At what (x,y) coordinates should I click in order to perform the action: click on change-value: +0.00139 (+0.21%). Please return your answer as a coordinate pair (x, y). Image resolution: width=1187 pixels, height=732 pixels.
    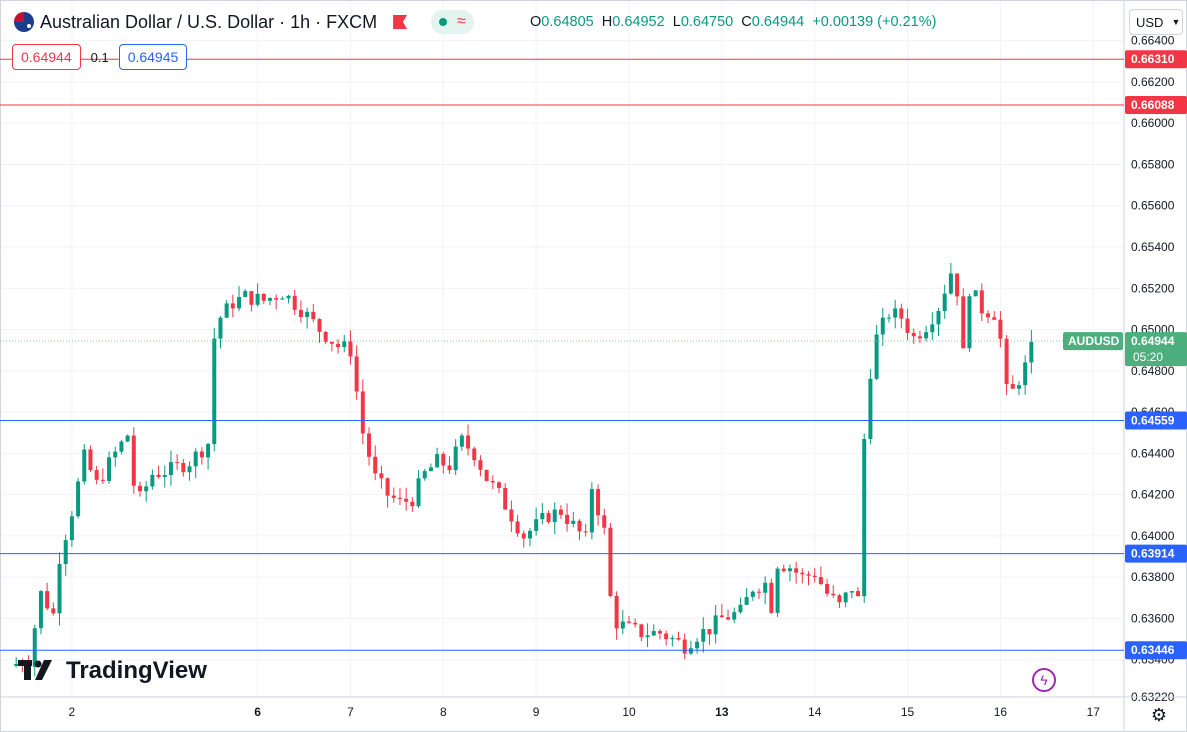
    Looking at the image, I should click on (874, 22).